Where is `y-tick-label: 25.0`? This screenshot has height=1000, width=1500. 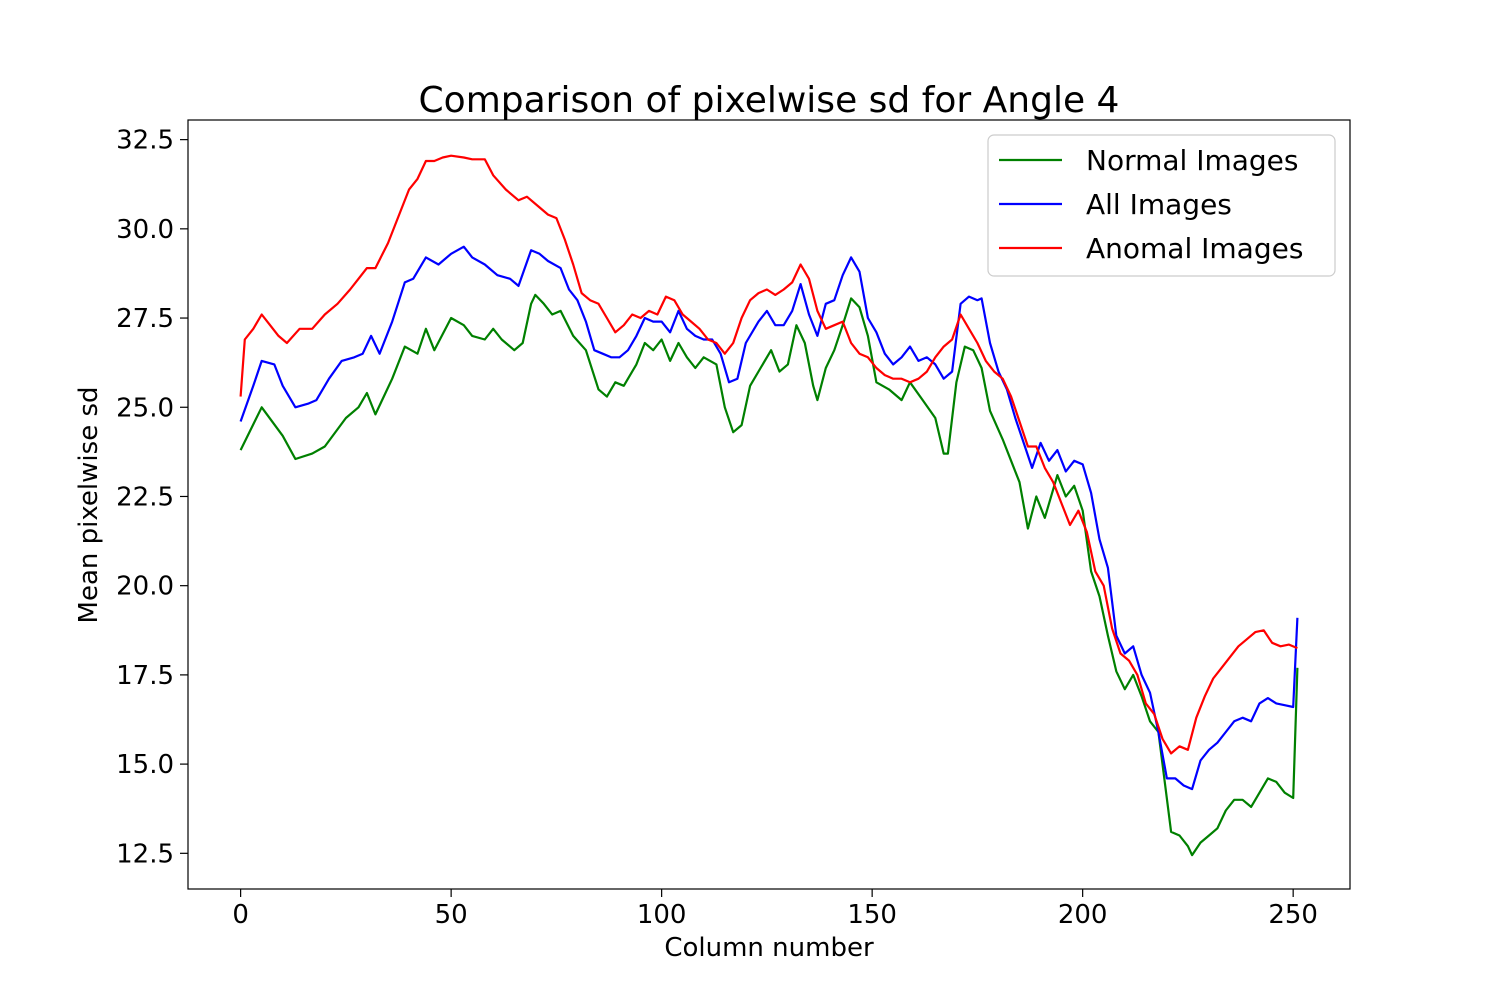
y-tick-label: 25.0 is located at coordinates (145, 408).